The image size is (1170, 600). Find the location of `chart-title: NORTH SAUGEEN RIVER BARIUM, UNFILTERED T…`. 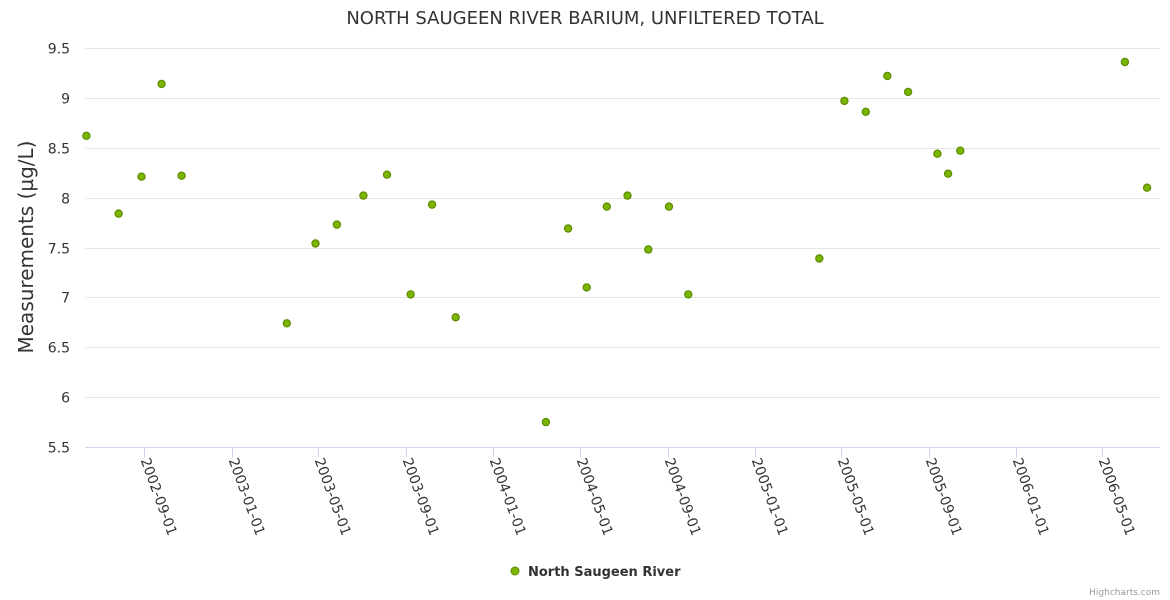

chart-title: NORTH SAUGEEN RIVER BARIUM, UNFILTERED T… is located at coordinates (584, 18).